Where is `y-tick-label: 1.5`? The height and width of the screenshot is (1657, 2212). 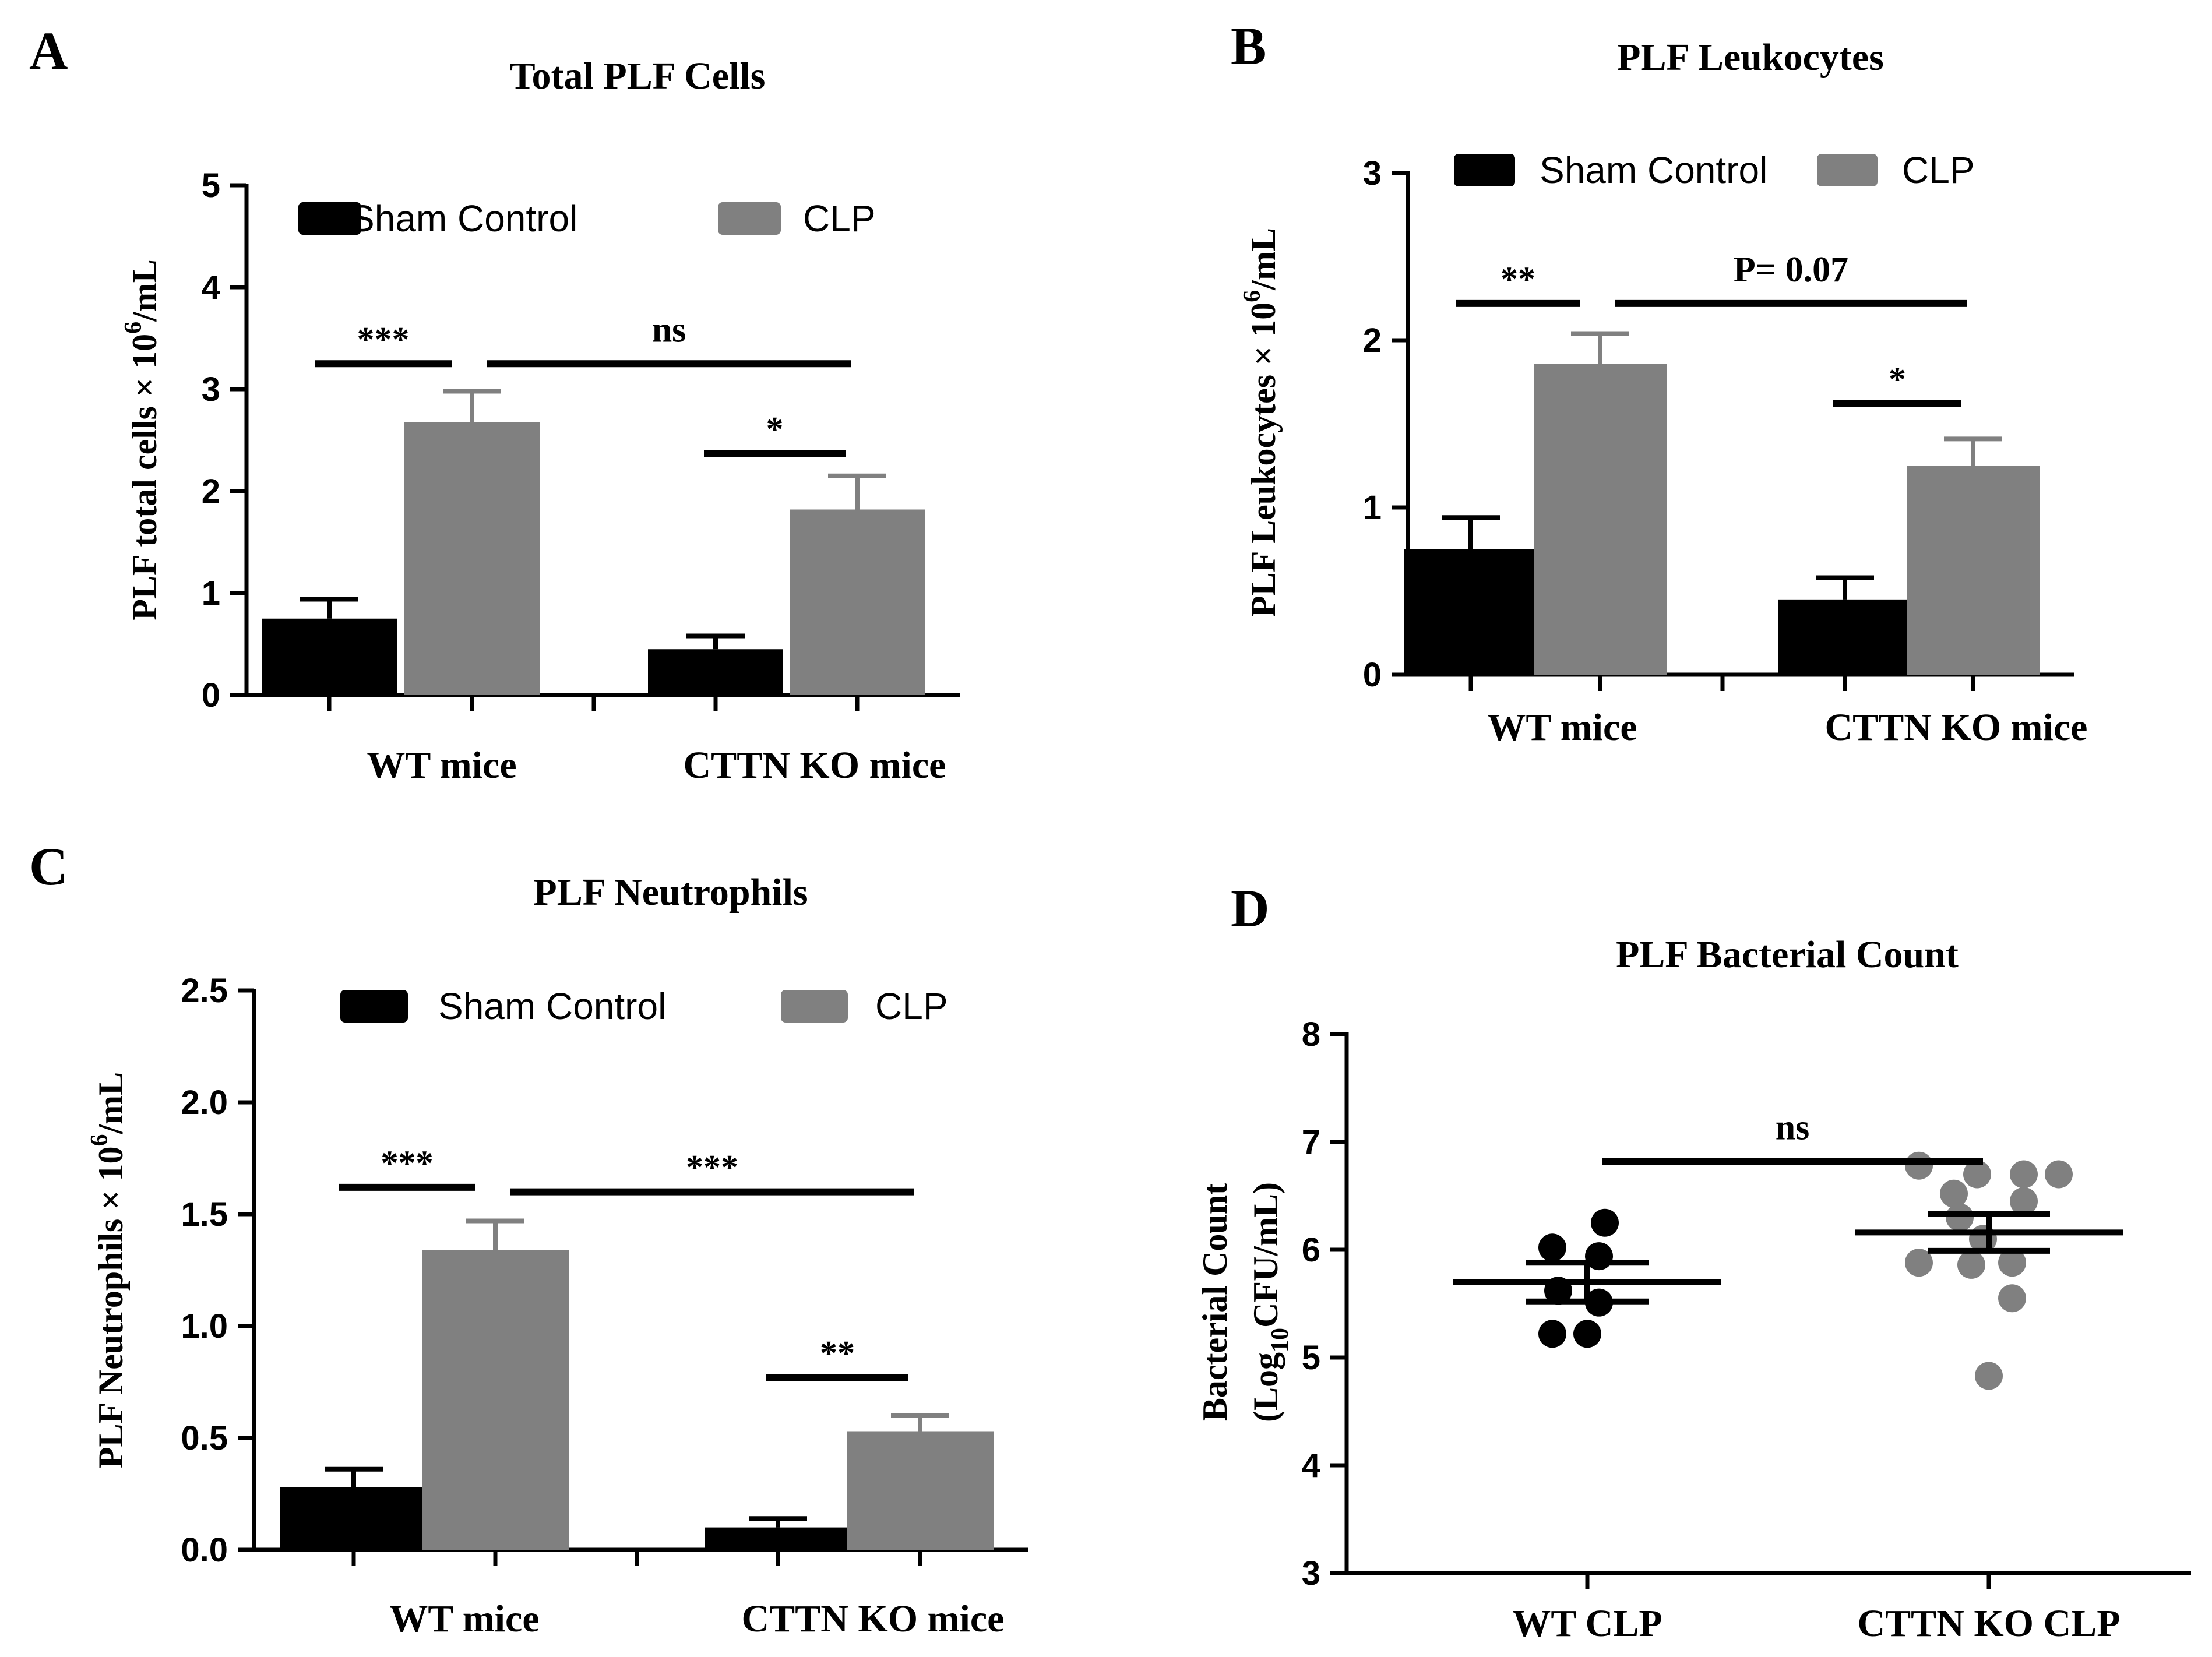 y-tick-label: 1.5 is located at coordinates (204, 1214).